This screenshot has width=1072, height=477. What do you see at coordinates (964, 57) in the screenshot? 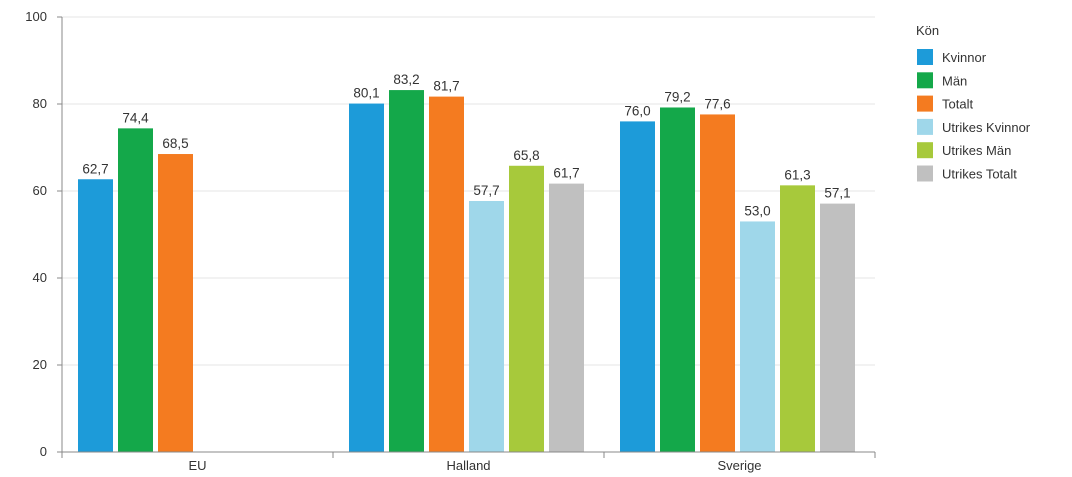
I see `legend-label: Kvinnor` at bounding box center [964, 57].